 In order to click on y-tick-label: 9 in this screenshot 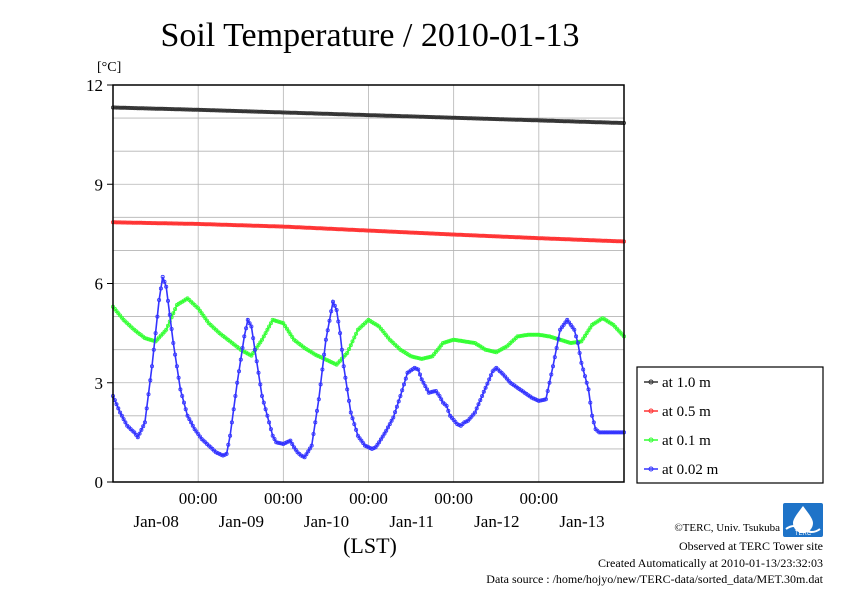, I will do `click(99, 184)`.